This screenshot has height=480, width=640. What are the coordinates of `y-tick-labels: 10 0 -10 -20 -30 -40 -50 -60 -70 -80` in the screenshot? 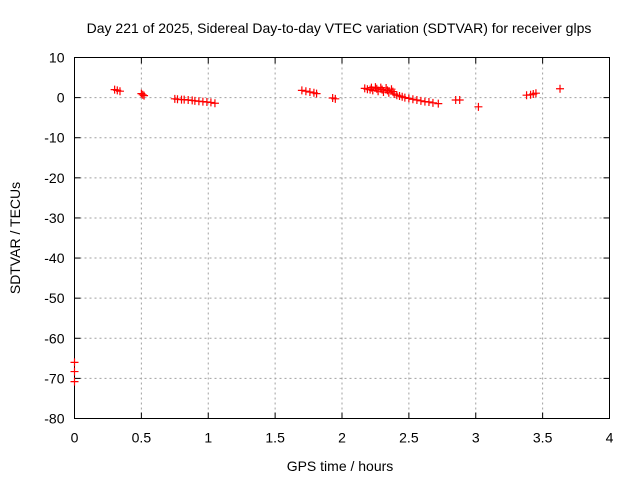 It's located at (54, 238).